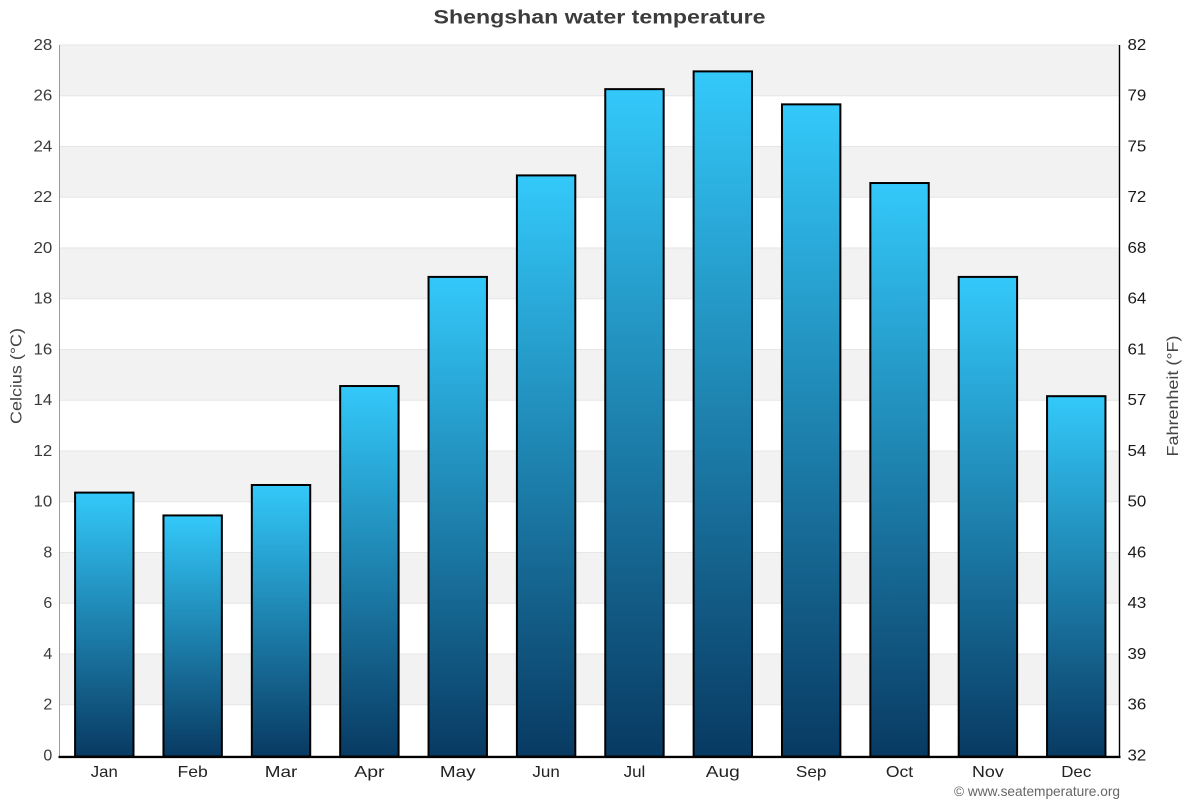 The height and width of the screenshot is (805, 1200). Describe the element at coordinates (43, 45) in the screenshot. I see `svg-text: 28` at that location.